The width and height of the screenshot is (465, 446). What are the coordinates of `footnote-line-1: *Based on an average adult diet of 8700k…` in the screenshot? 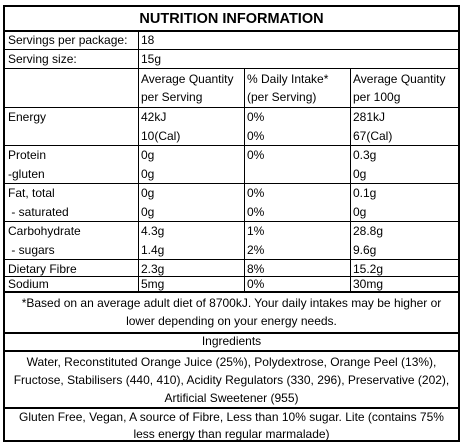 It's located at (231, 303).